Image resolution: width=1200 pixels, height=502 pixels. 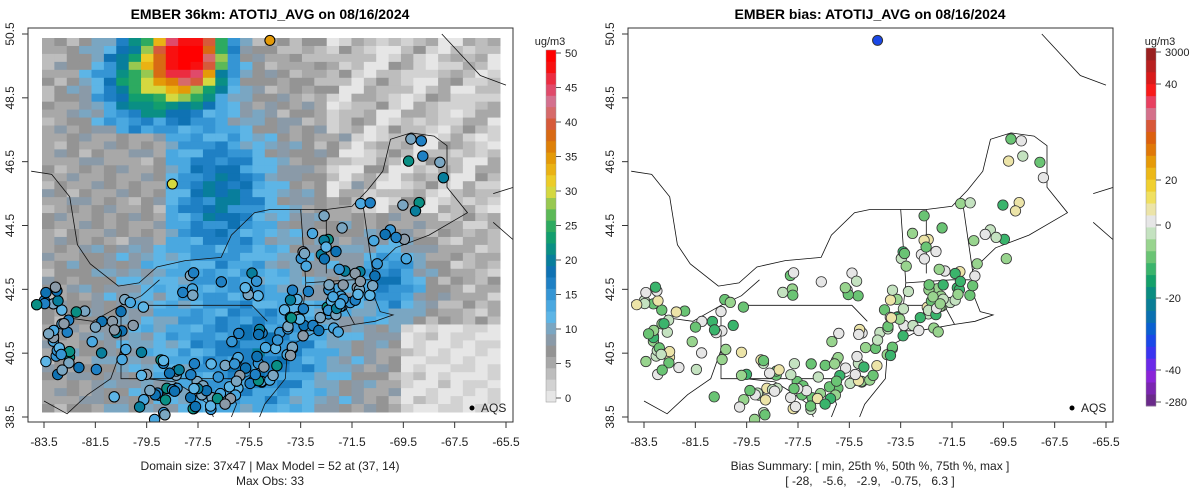 What do you see at coordinates (147, 442) in the screenshot?
I see `x-tick-label: -79.5` at bounding box center [147, 442].